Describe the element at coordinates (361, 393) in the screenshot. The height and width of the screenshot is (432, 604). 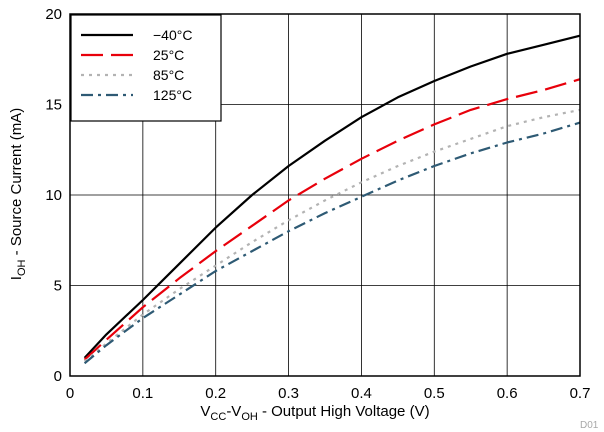
I see `x-tick-label: 0.4` at that location.